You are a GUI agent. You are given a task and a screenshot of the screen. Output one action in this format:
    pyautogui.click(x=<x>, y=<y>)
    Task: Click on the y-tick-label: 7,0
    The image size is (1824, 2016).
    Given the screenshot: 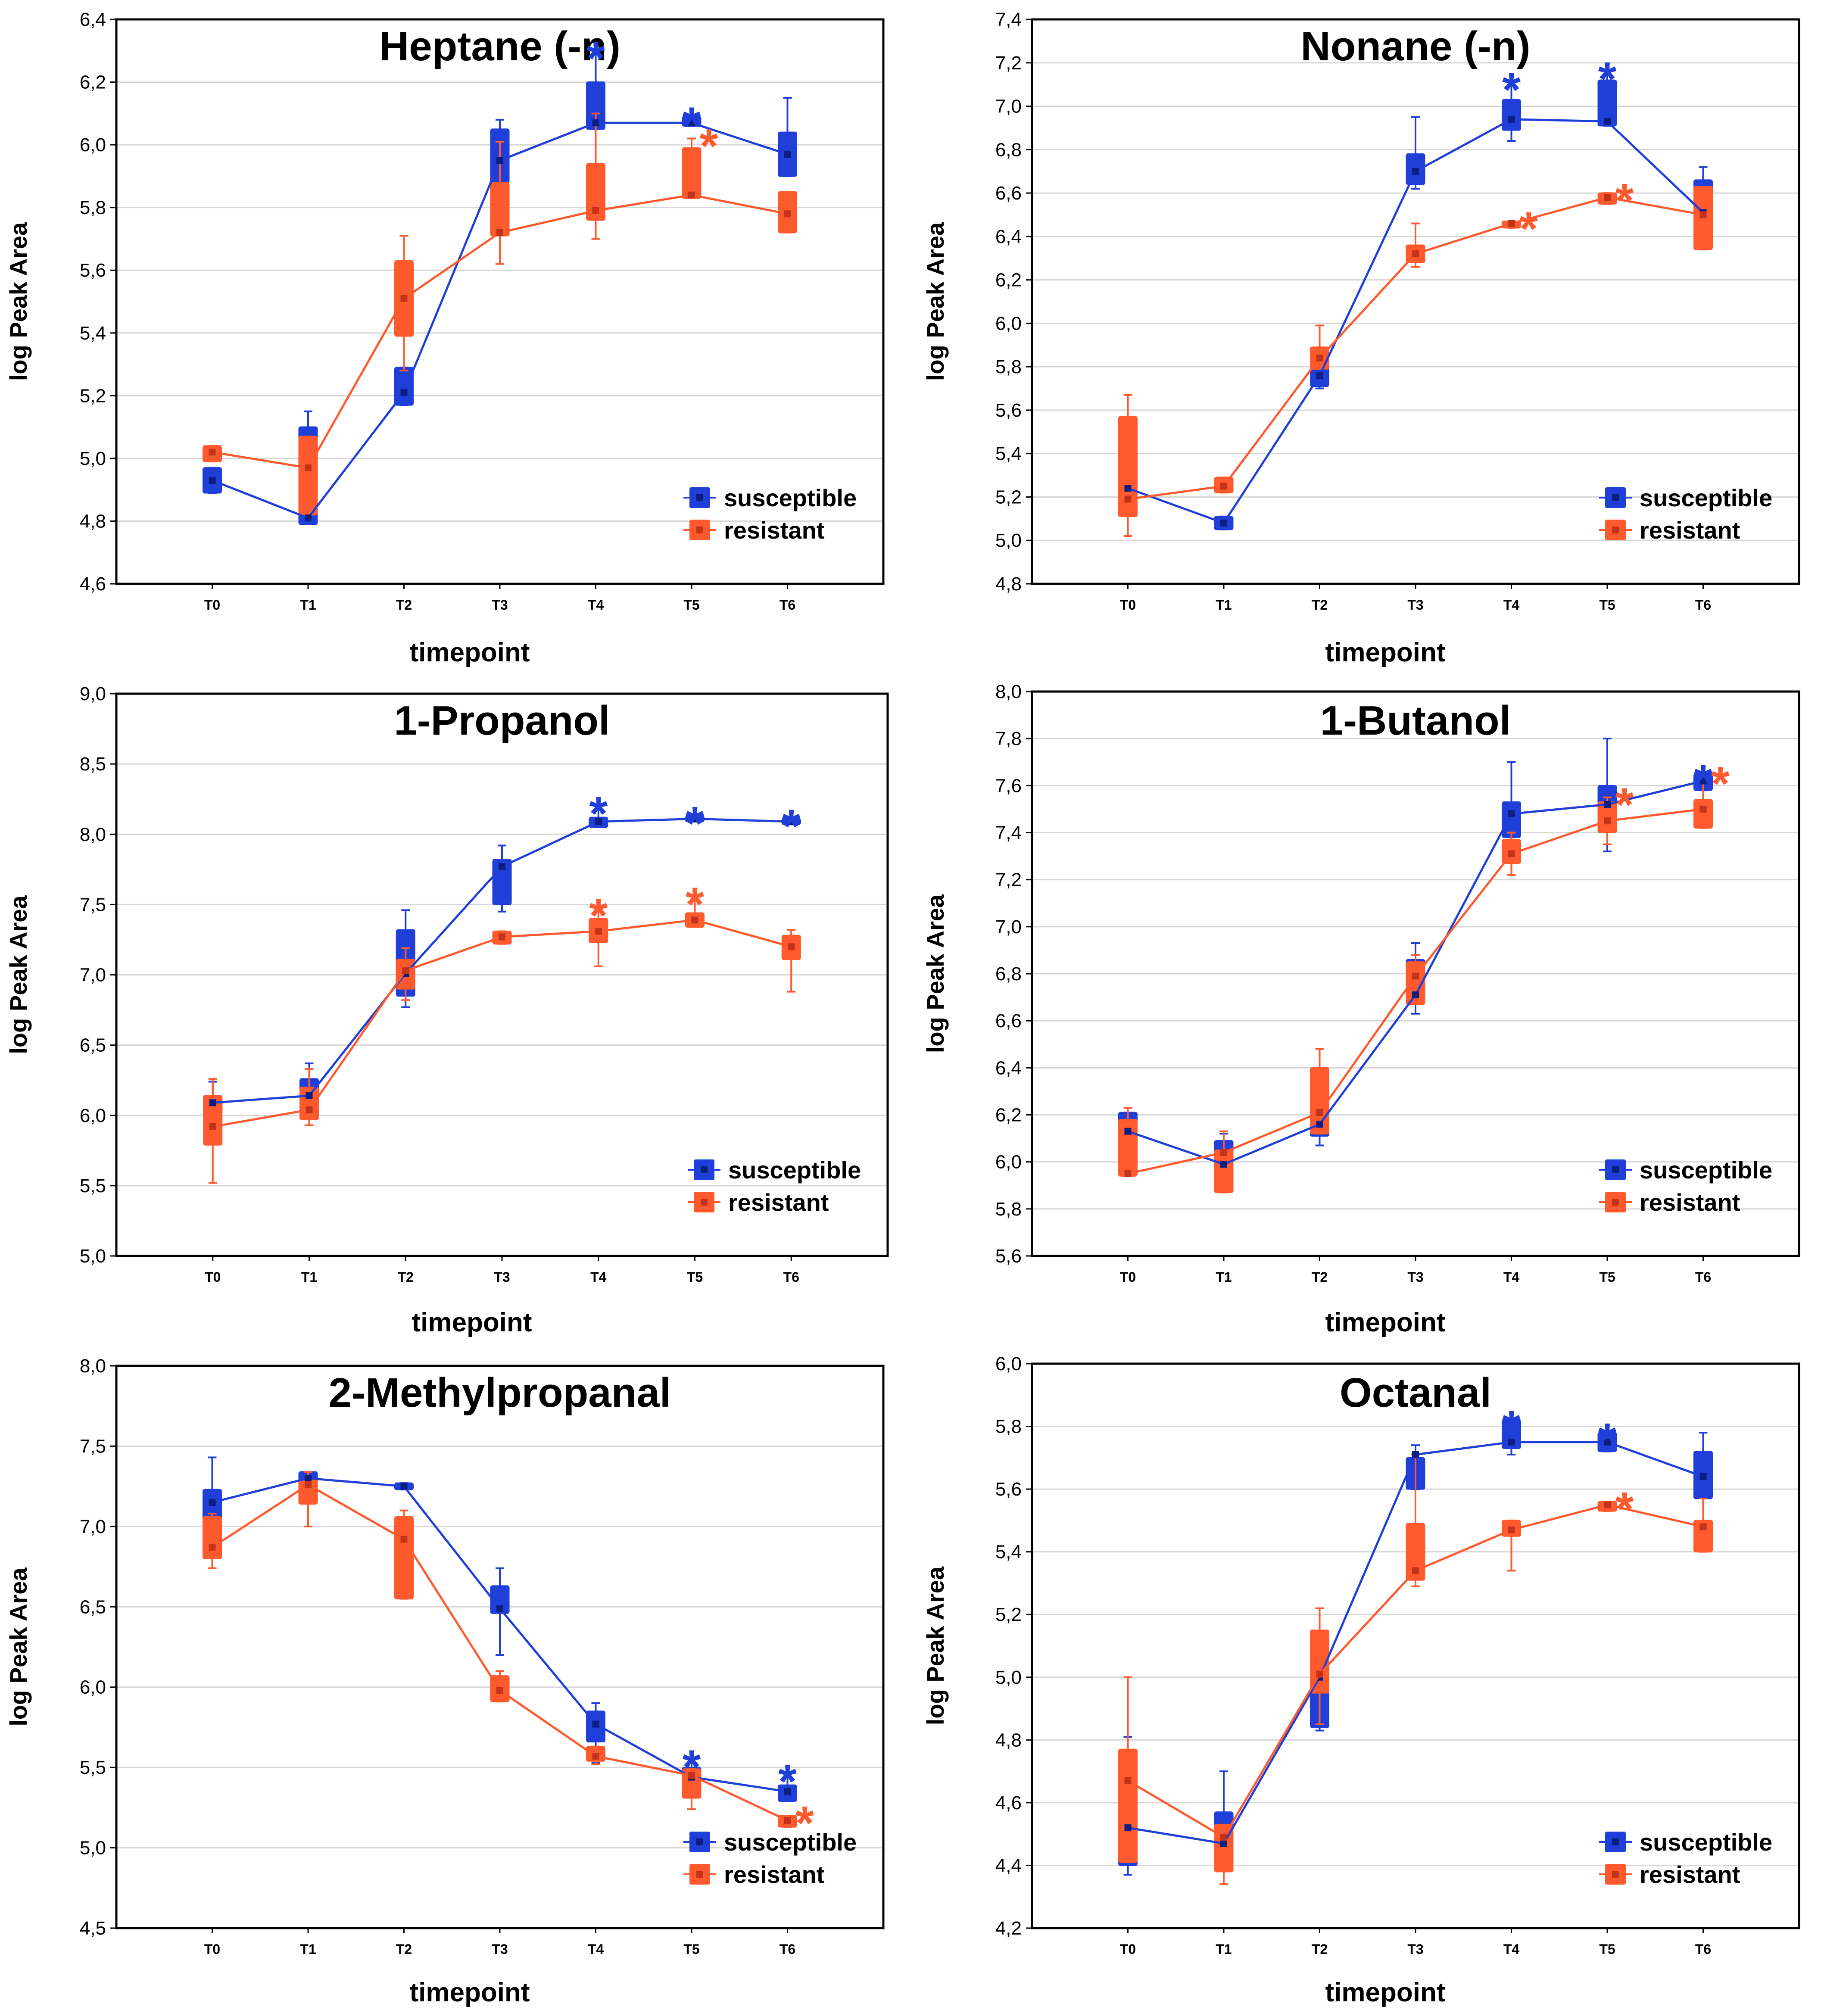 What is the action you would take?
    pyautogui.click(x=1008, y=927)
    